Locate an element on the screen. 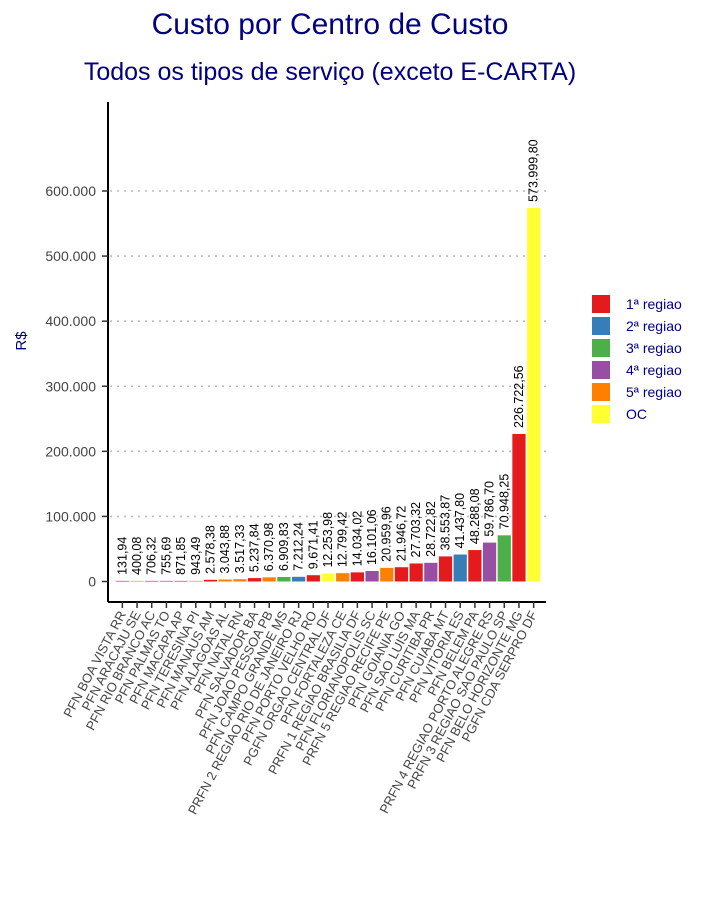 The height and width of the screenshot is (921, 720). data-label: 38.553,87 is located at coordinates (446, 523).